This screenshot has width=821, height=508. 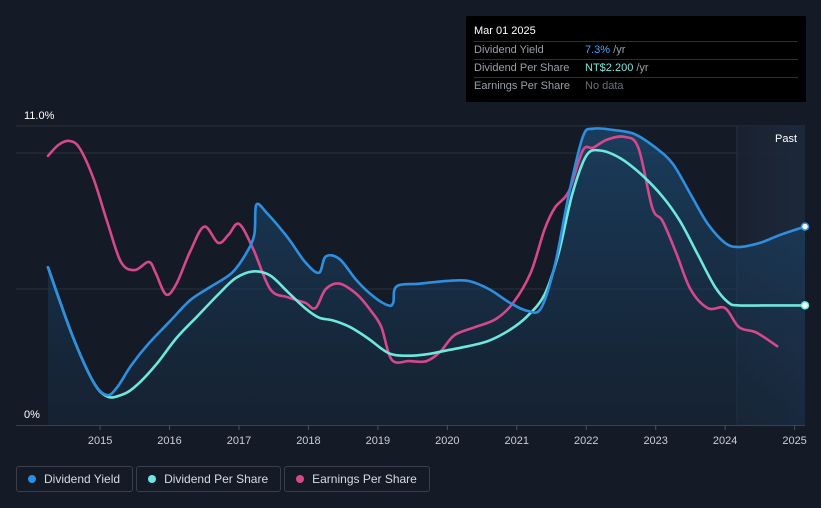 I want to click on legend-earnings-per-share: Earnings Per Share, so click(x=357, y=479).